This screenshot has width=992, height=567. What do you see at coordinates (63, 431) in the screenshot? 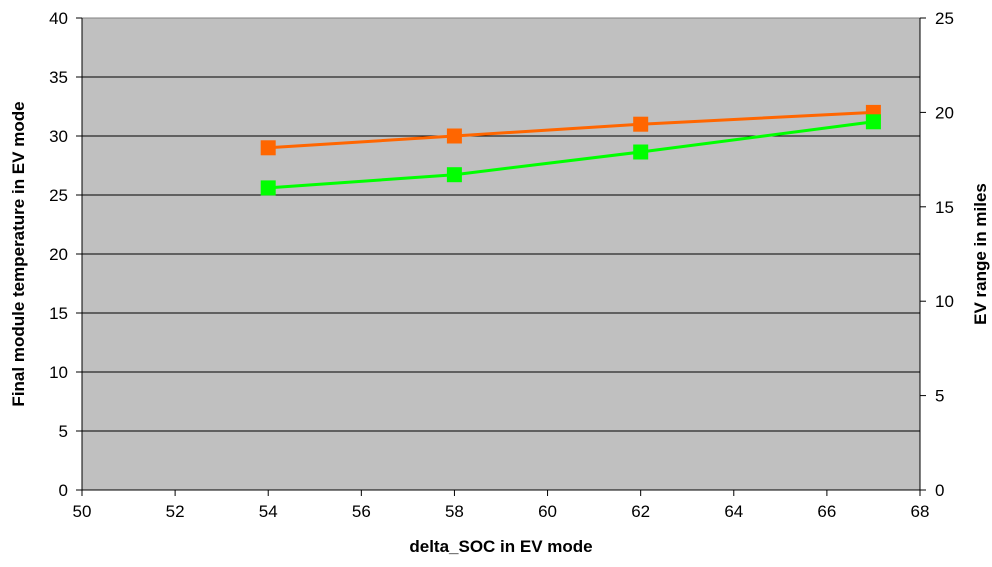
I see `y-tick-label: 5` at bounding box center [63, 431].